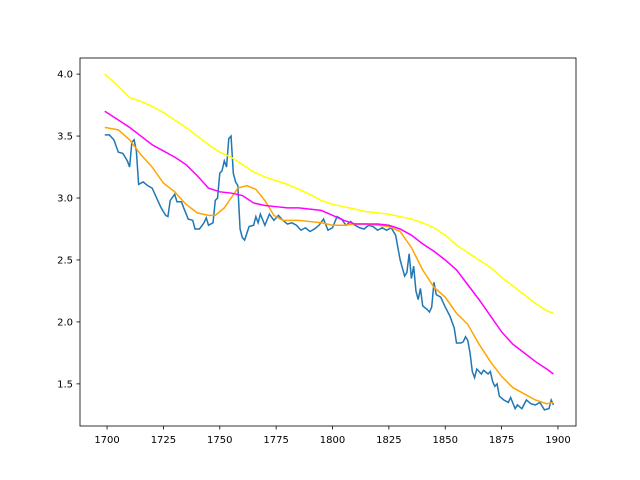 This screenshot has height=480, width=640. I want to click on y-tick-label: 2.5, so click(65, 260).